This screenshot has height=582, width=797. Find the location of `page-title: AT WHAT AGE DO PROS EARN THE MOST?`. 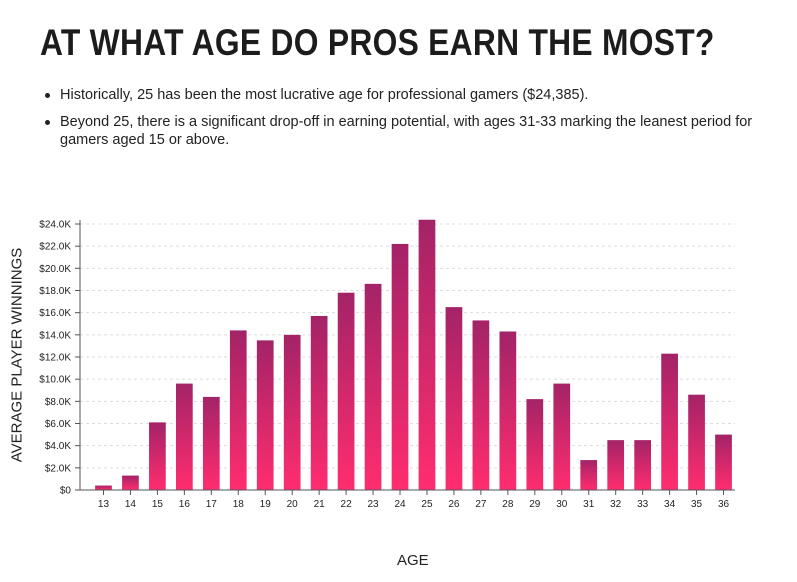

page-title: AT WHAT AGE DO PROS EARN THE MOST? is located at coordinates (377, 42).